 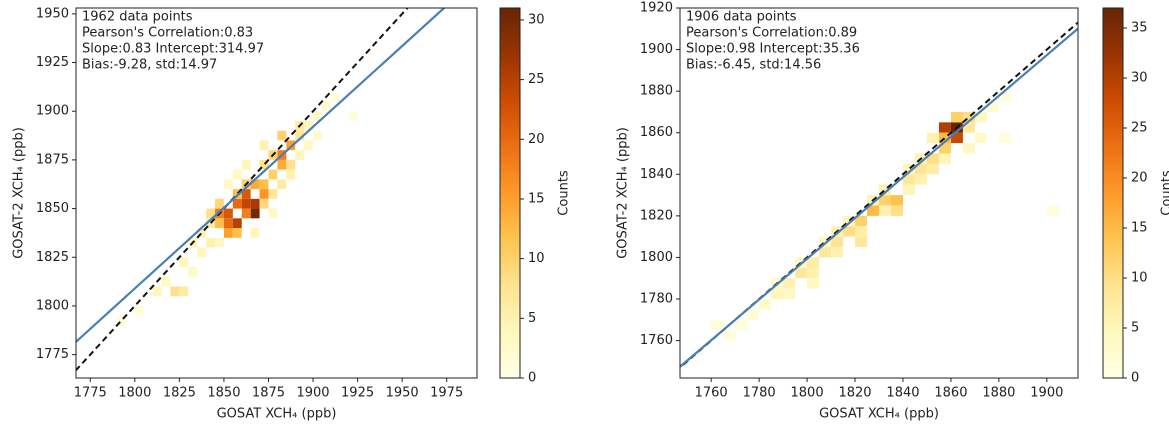 What do you see at coordinates (998, 393) in the screenshot?
I see `x-tick-label: 1880` at bounding box center [998, 393].